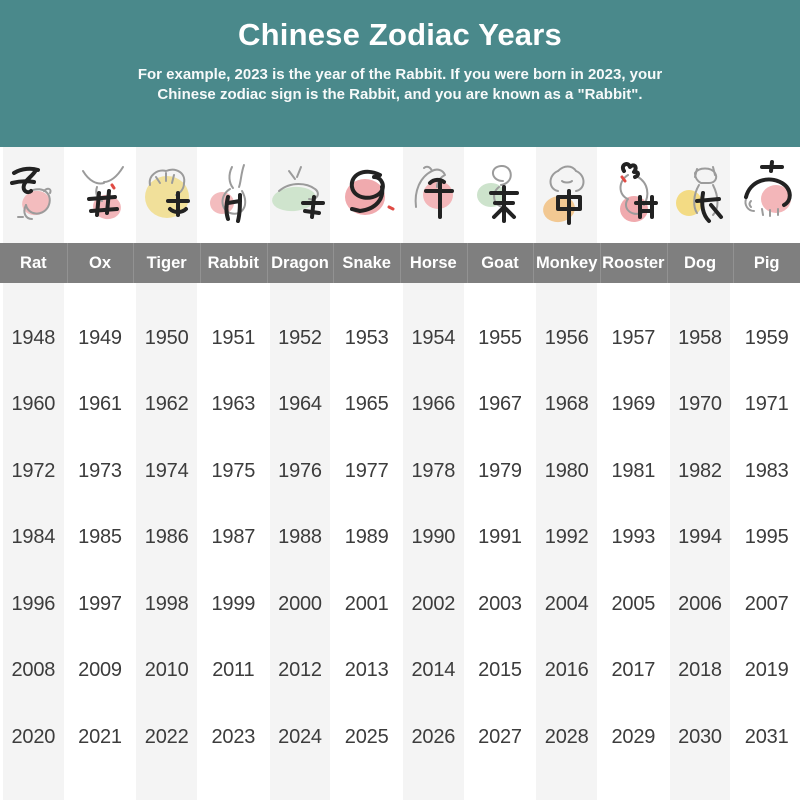 The height and width of the screenshot is (800, 800). I want to click on year-cell: 2009, so click(100, 670).